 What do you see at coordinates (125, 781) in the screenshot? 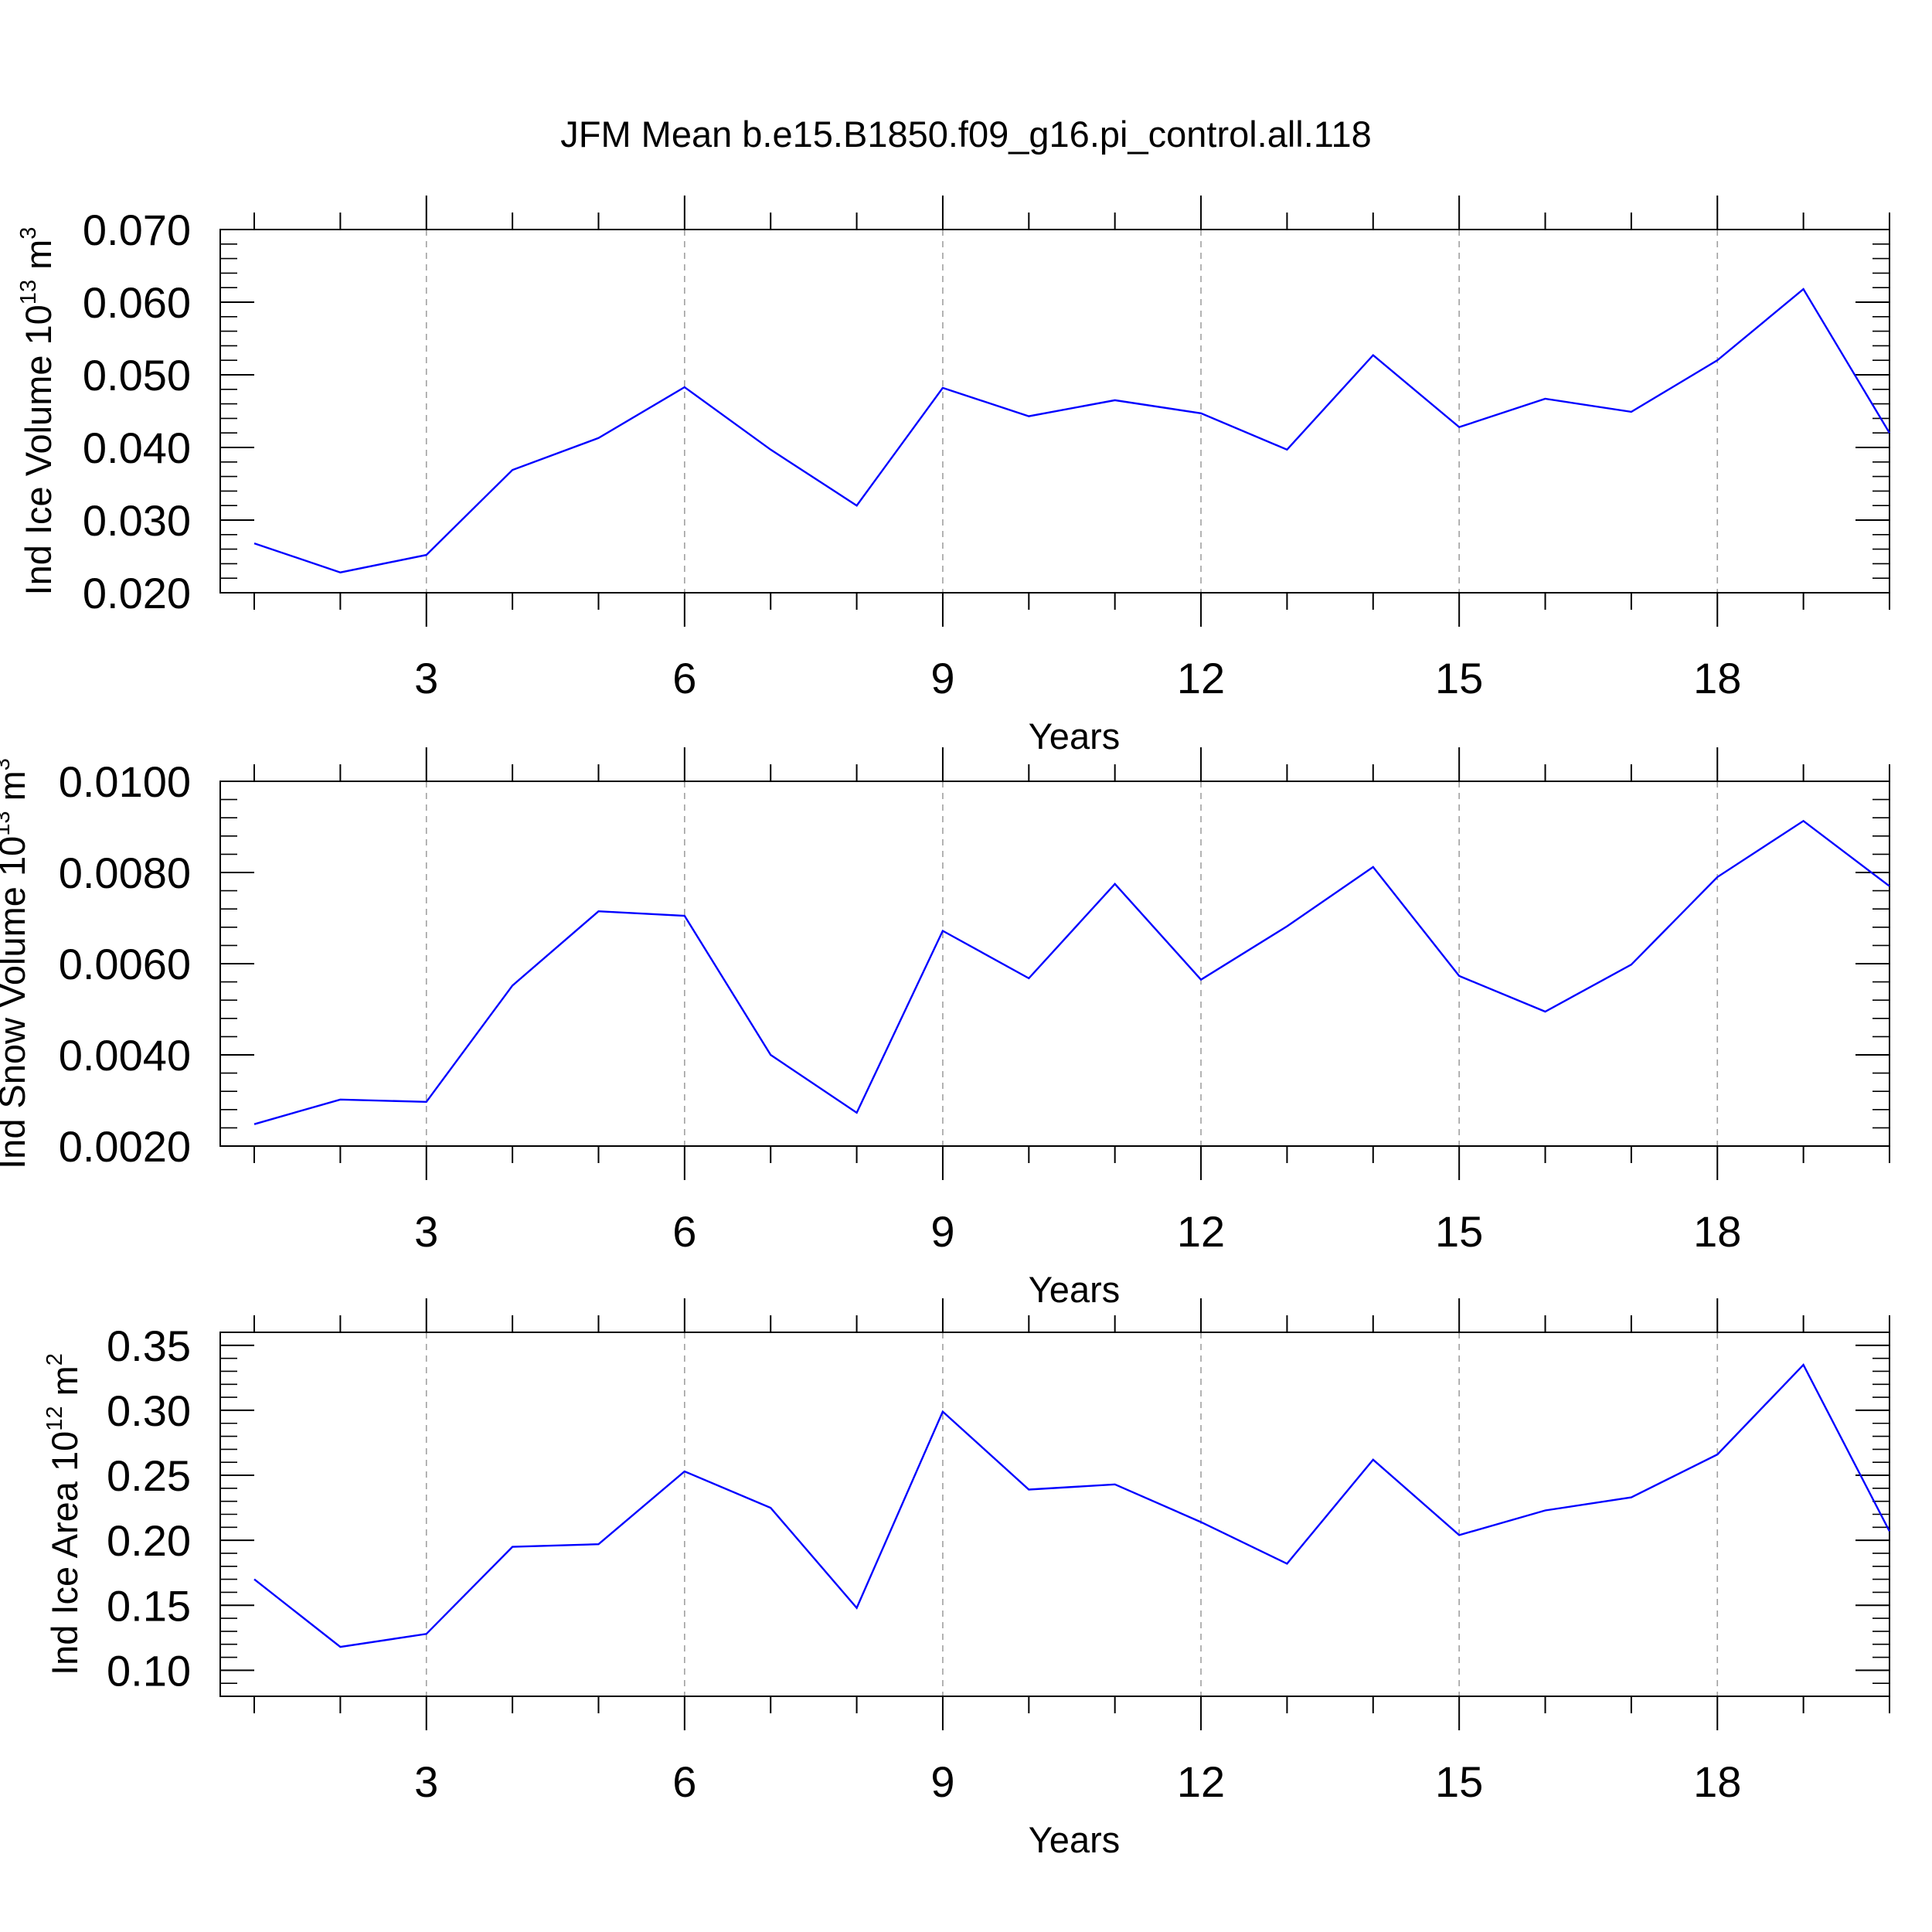
I see `y-tick-label: 0.0100` at bounding box center [125, 781].